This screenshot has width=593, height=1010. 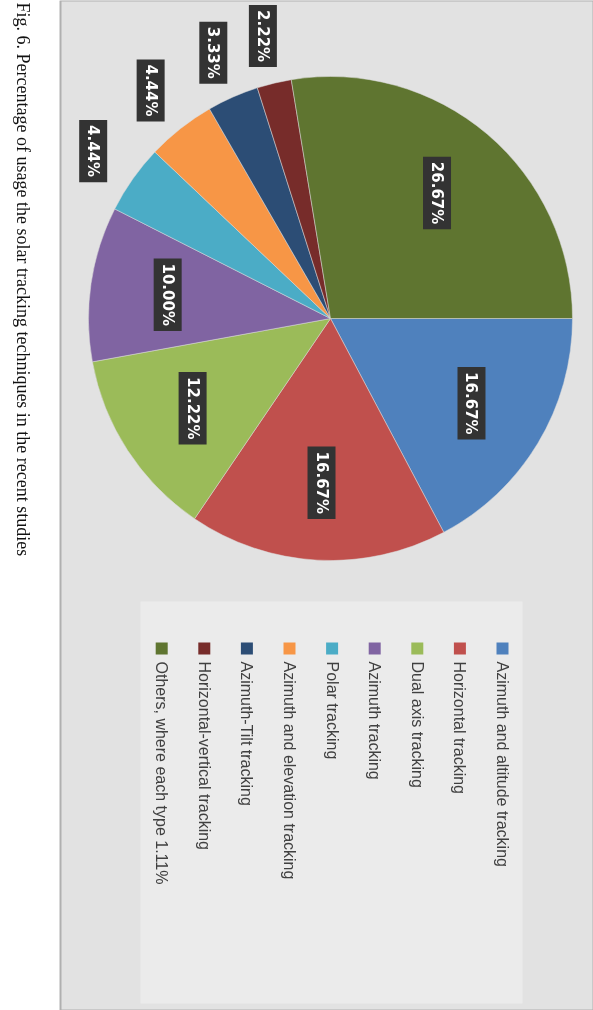 What do you see at coordinates (192, 408) in the screenshot?
I see `data-label: 12.22%` at bounding box center [192, 408].